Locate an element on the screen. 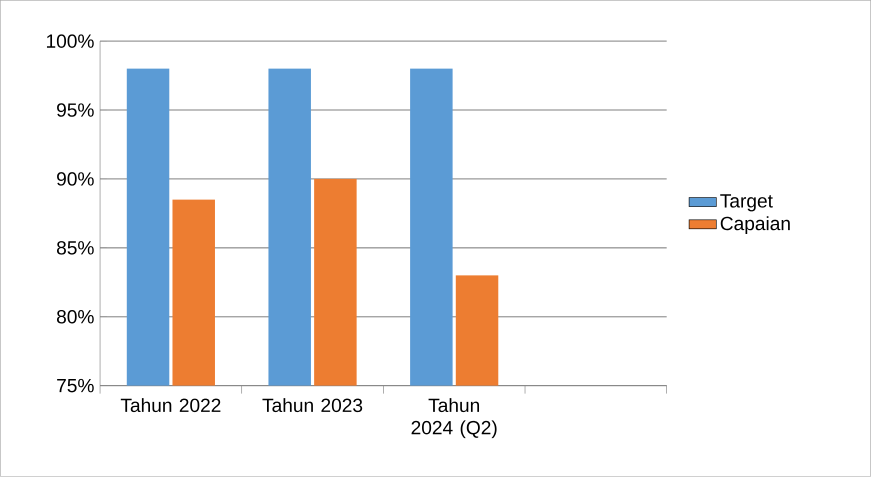 This screenshot has height=477, width=871. y-tick-label: 90% is located at coordinates (75, 179).